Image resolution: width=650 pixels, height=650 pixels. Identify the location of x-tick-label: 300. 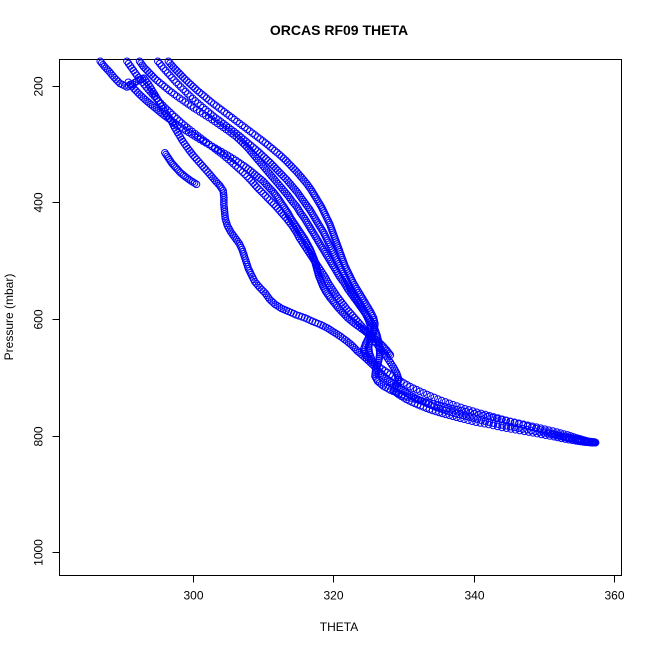
(193, 596).